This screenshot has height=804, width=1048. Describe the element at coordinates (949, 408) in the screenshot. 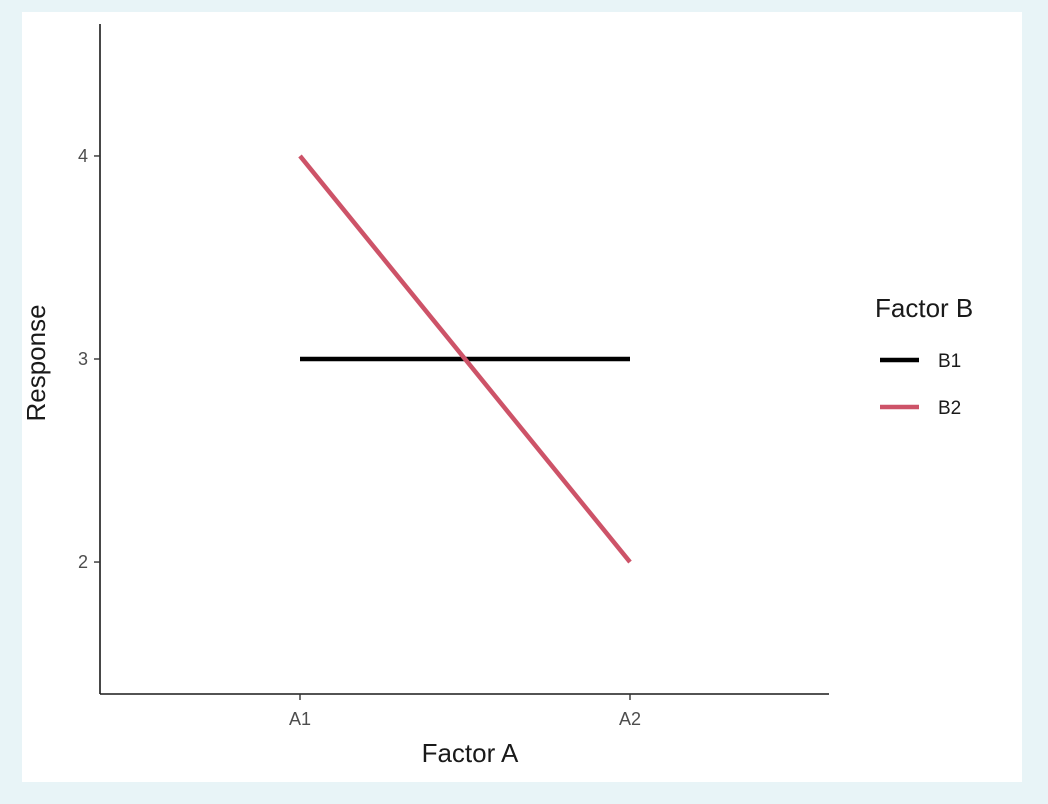

I see `legend-label-b2: B2` at that location.